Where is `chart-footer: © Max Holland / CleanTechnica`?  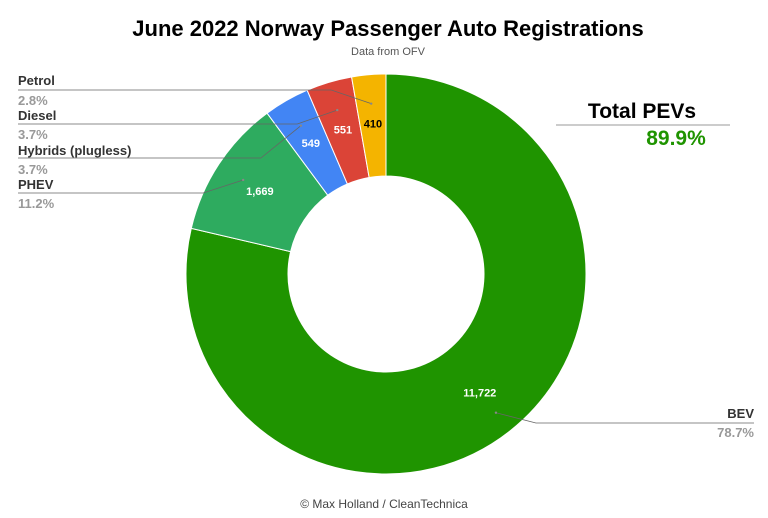 chart-footer: © Max Holland / CleanTechnica is located at coordinates (384, 504).